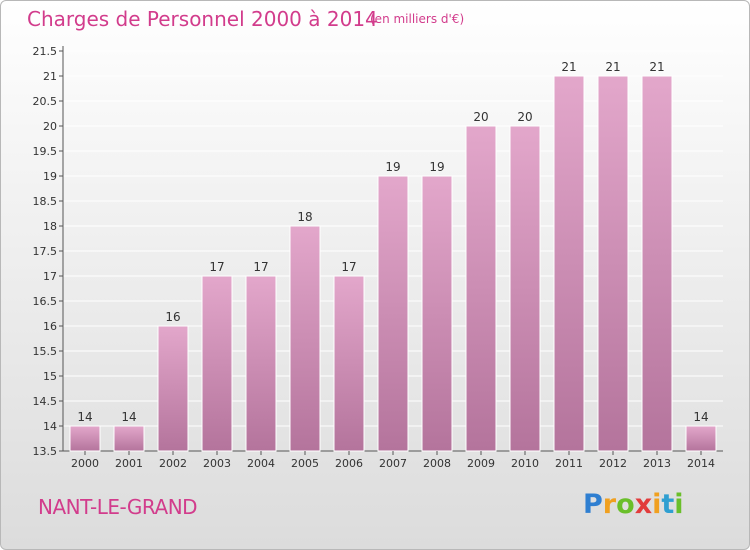 The width and height of the screenshot is (750, 550). I want to click on y-tick-label: 13.5, so click(45, 451).